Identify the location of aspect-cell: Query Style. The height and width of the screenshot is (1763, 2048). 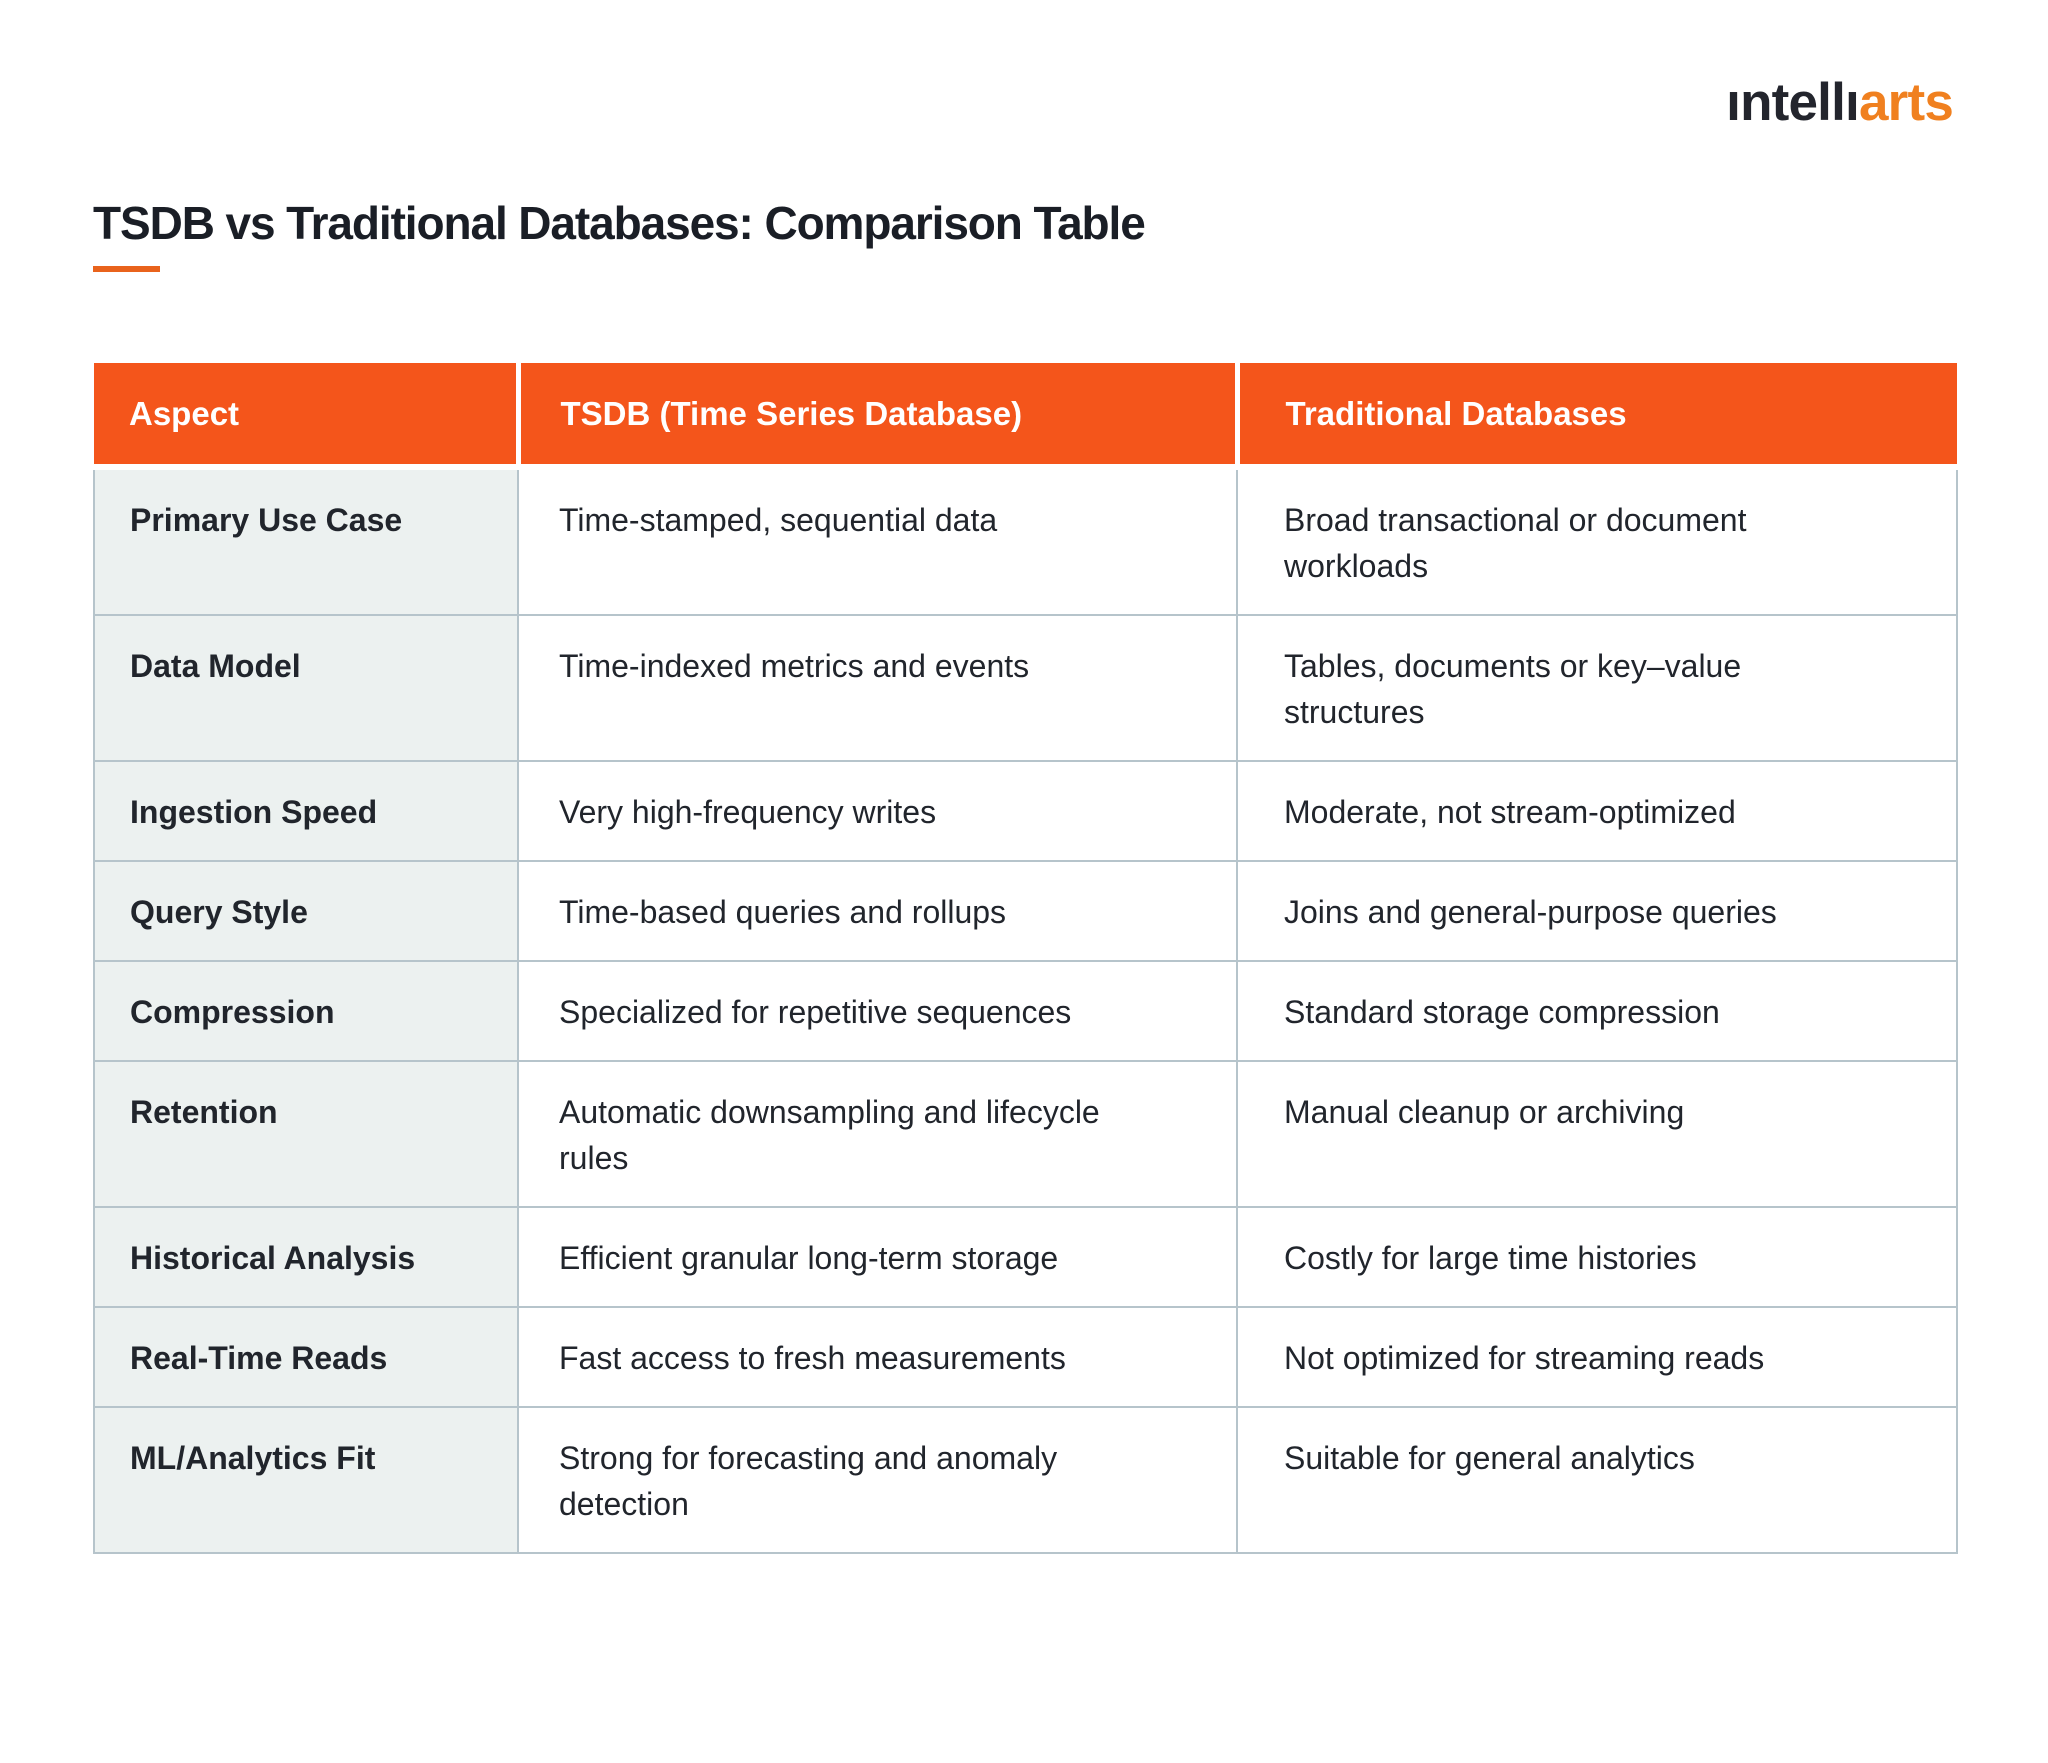
(306, 911).